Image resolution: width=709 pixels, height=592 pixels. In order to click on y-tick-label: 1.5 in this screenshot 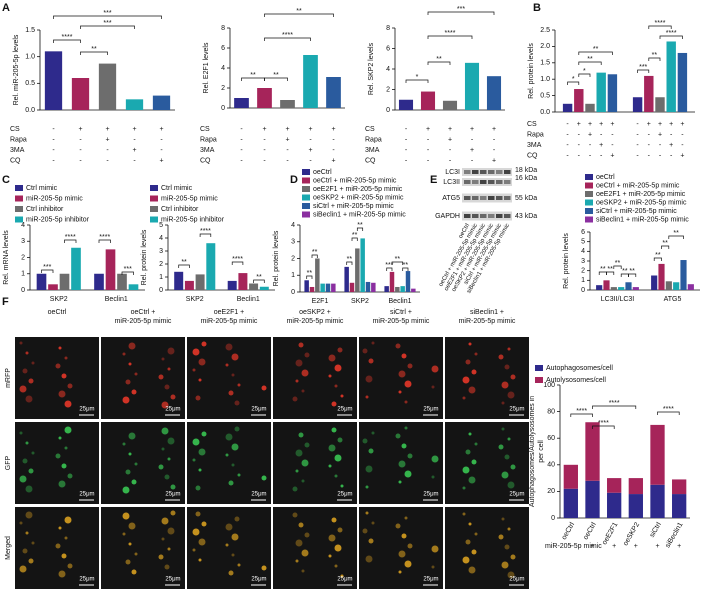, I will do `click(545, 63)`.